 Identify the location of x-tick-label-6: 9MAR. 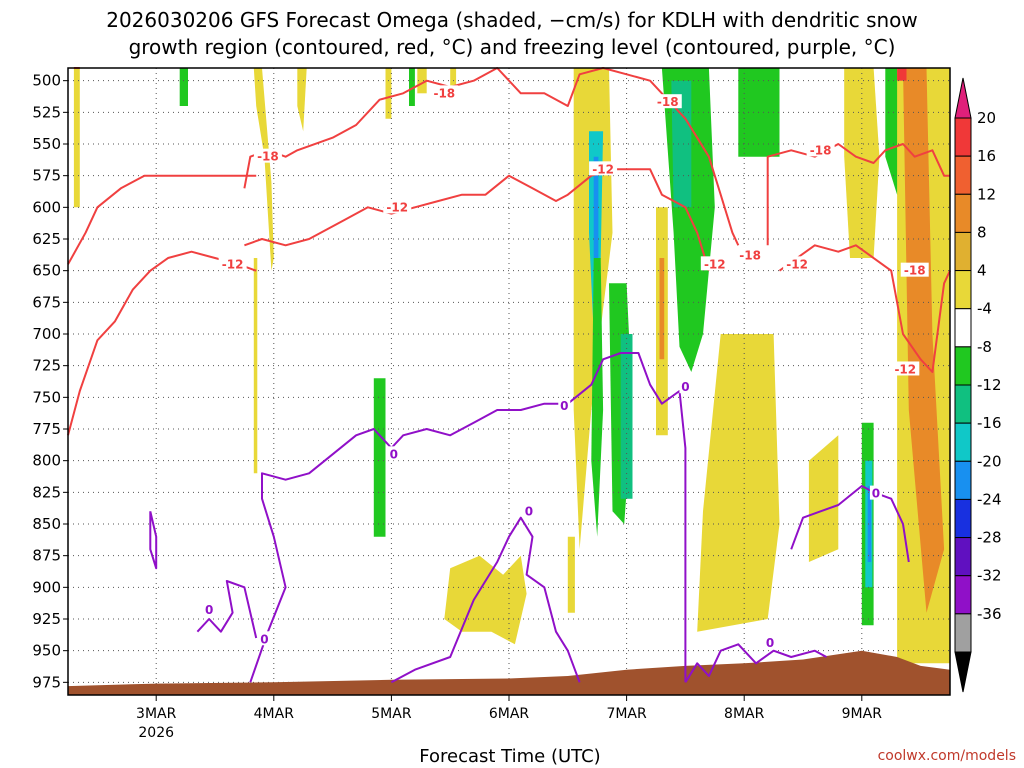
(862, 714).